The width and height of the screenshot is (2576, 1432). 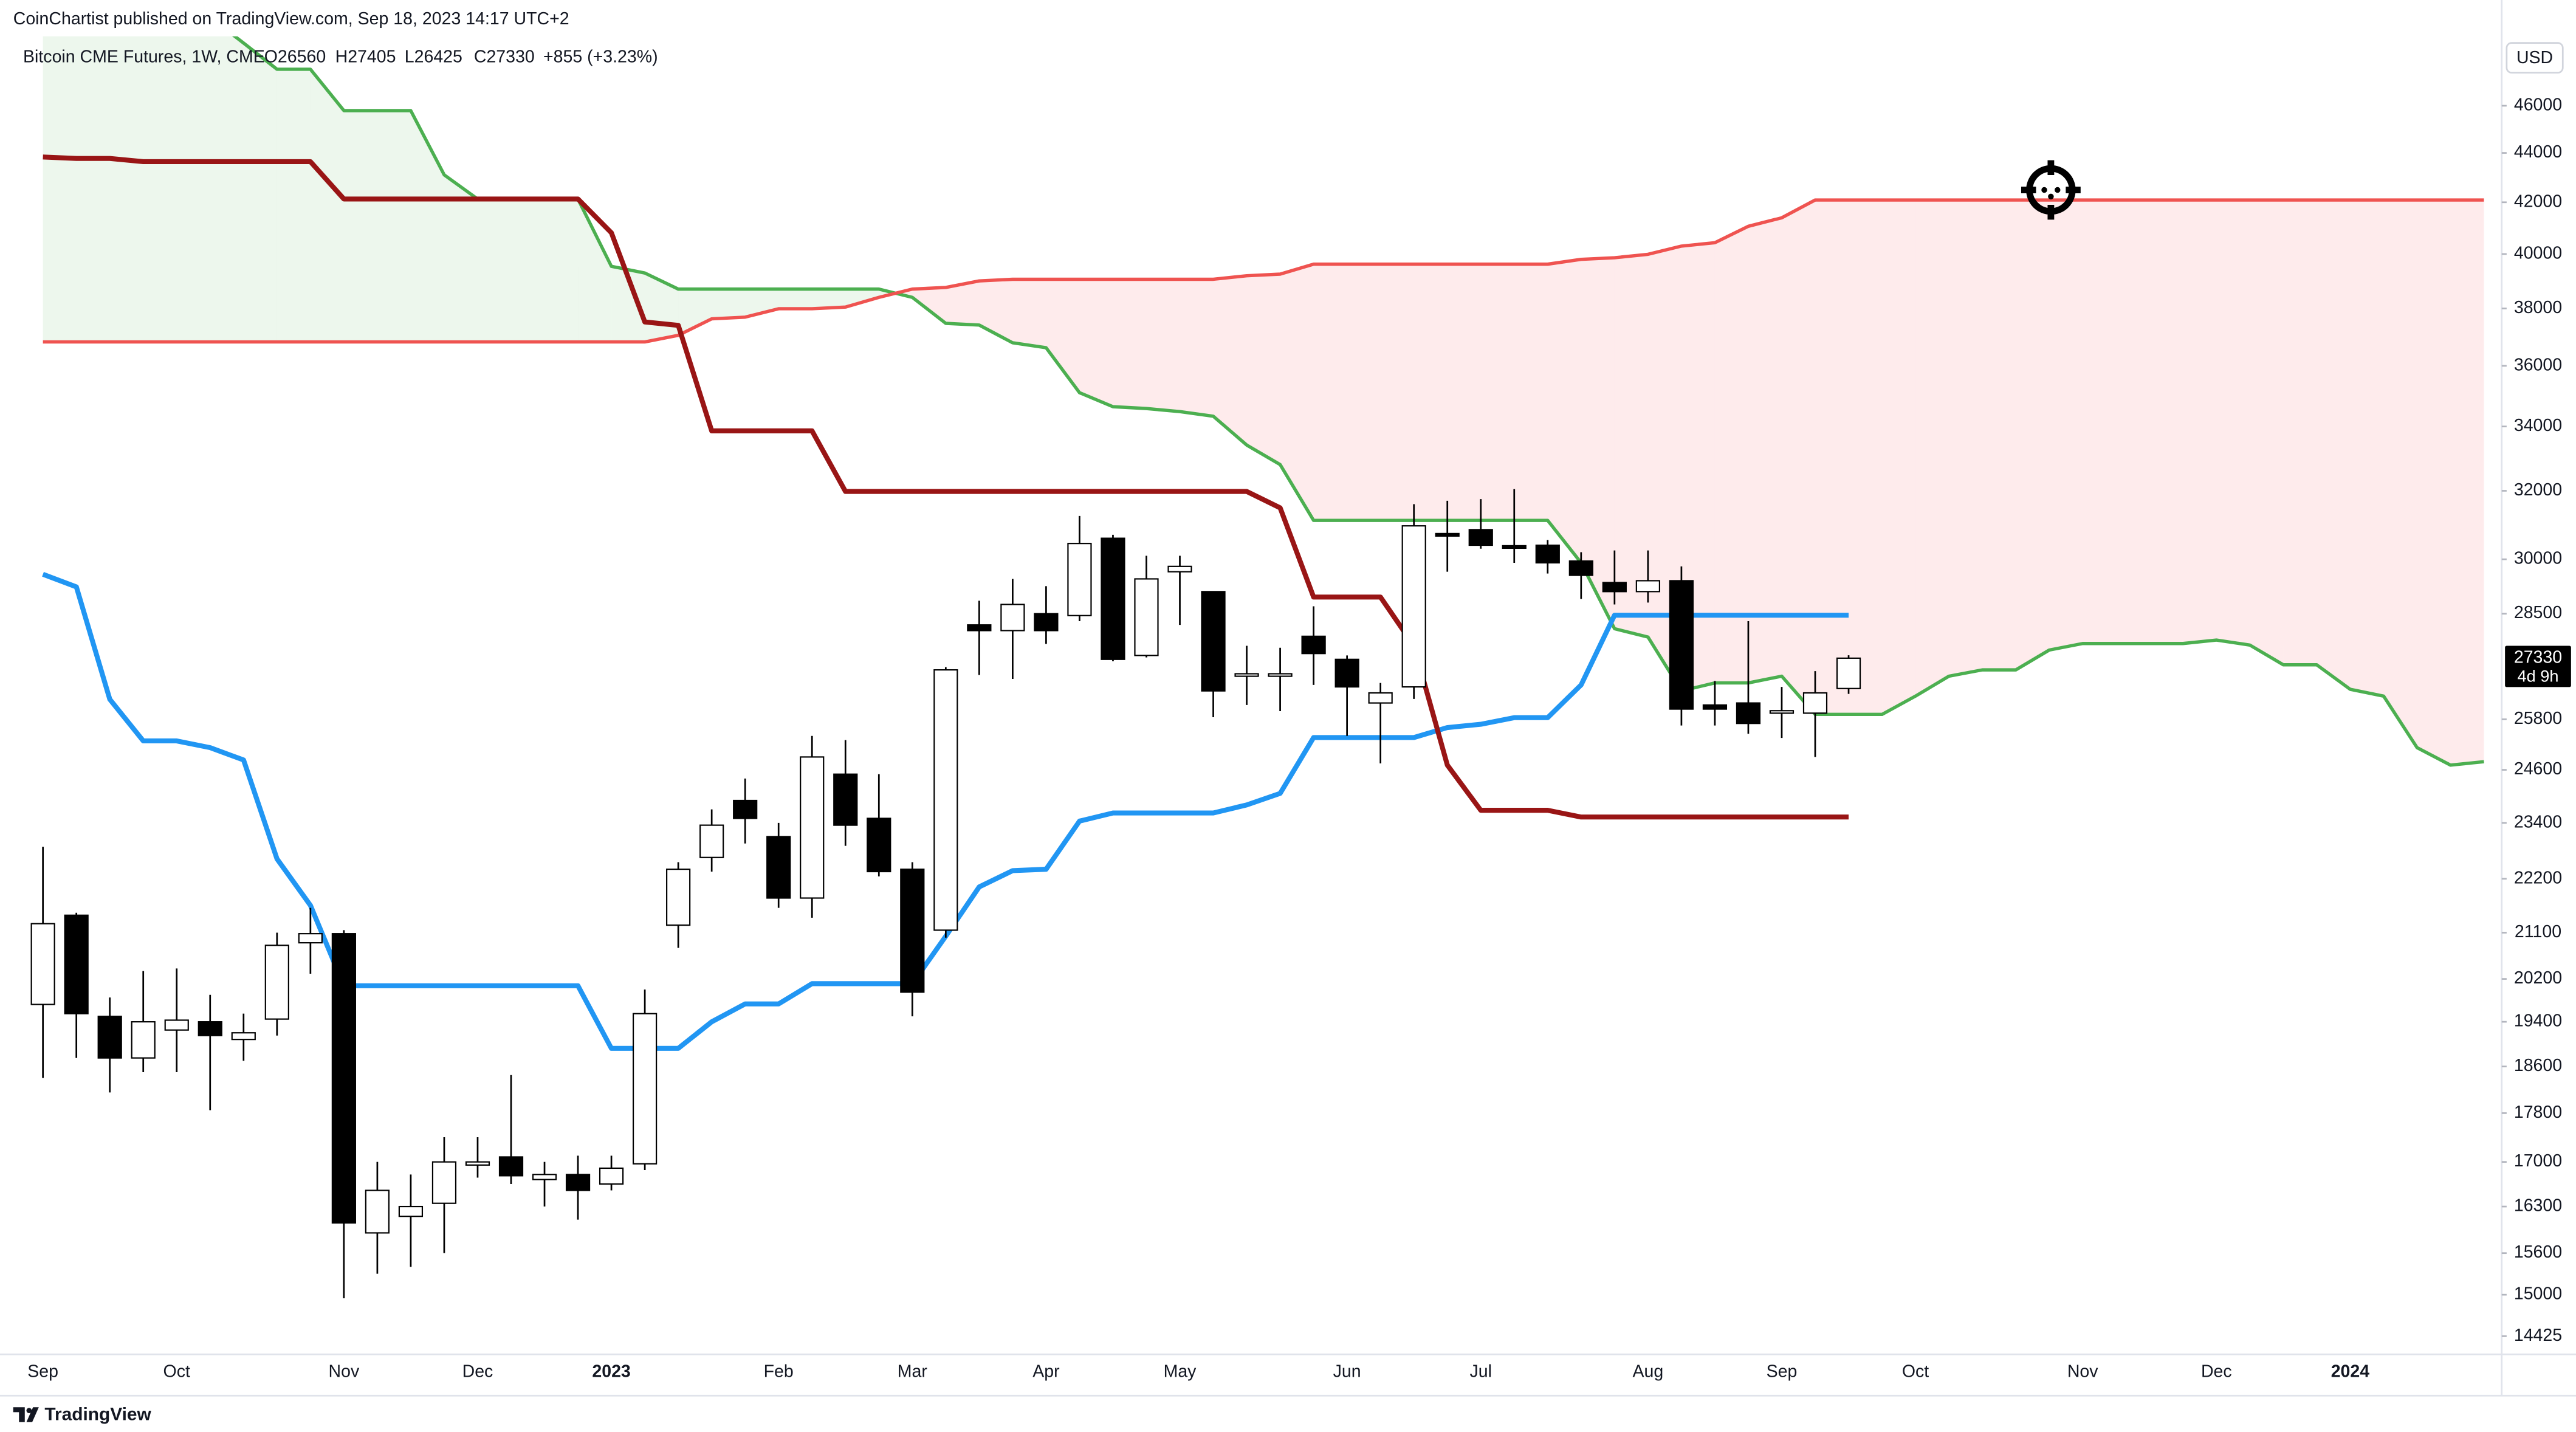 What do you see at coordinates (2538, 425) in the screenshot?
I see `y-tick-label: 34000` at bounding box center [2538, 425].